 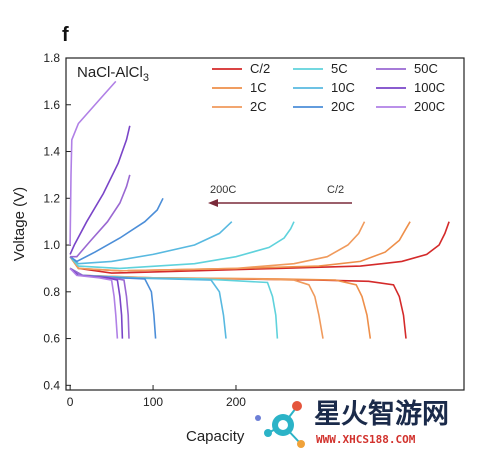 I want to click on legend-label-50c: 50C, so click(x=426, y=68).